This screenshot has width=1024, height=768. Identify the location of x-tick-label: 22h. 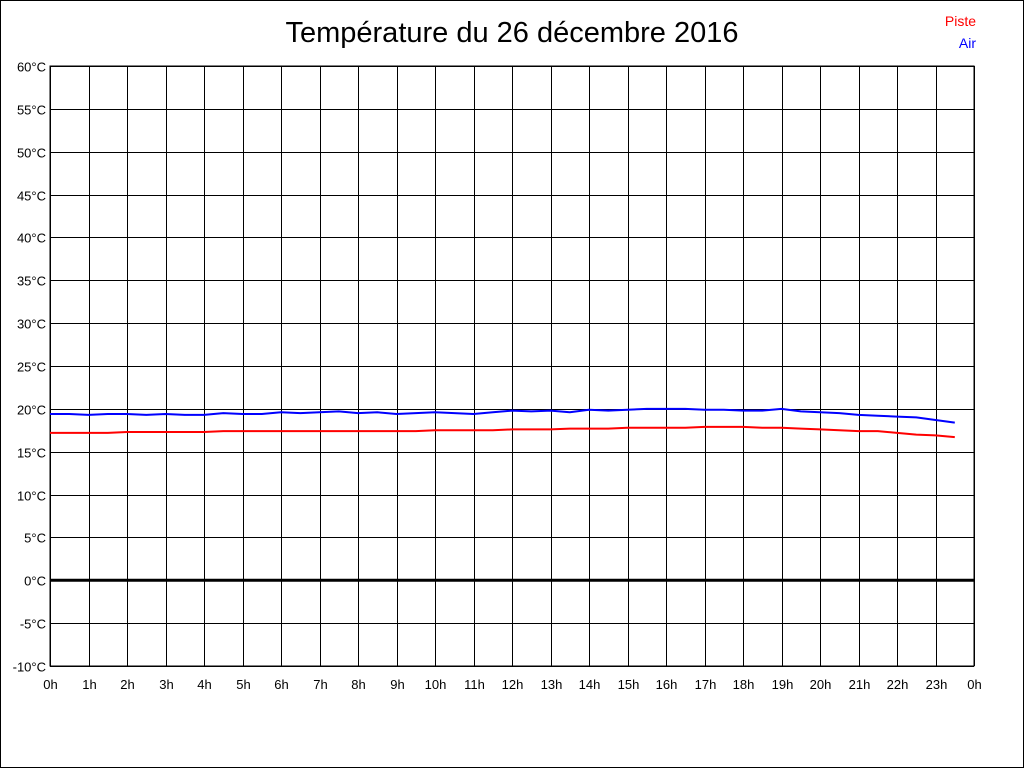
(898, 684).